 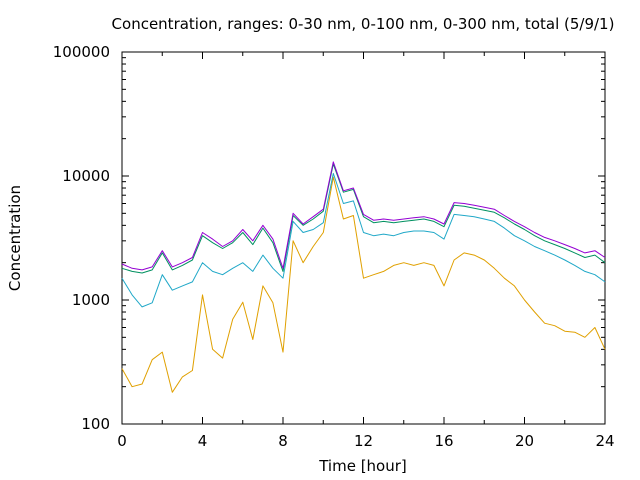 I want to click on x-axis-label: Time [hour], so click(x=362, y=466).